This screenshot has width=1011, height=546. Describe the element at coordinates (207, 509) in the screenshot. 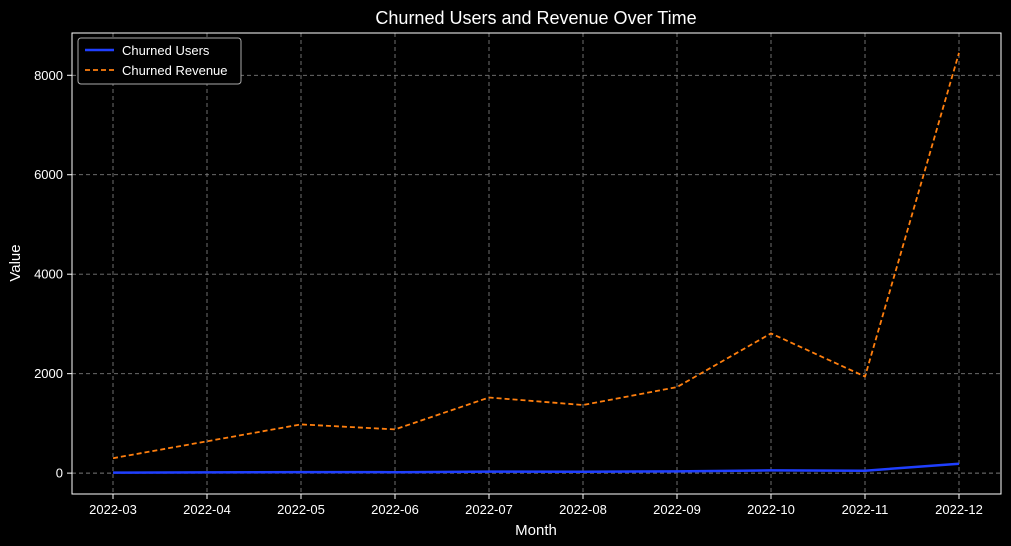

I see `x-tick-label: 2022-04` at that location.